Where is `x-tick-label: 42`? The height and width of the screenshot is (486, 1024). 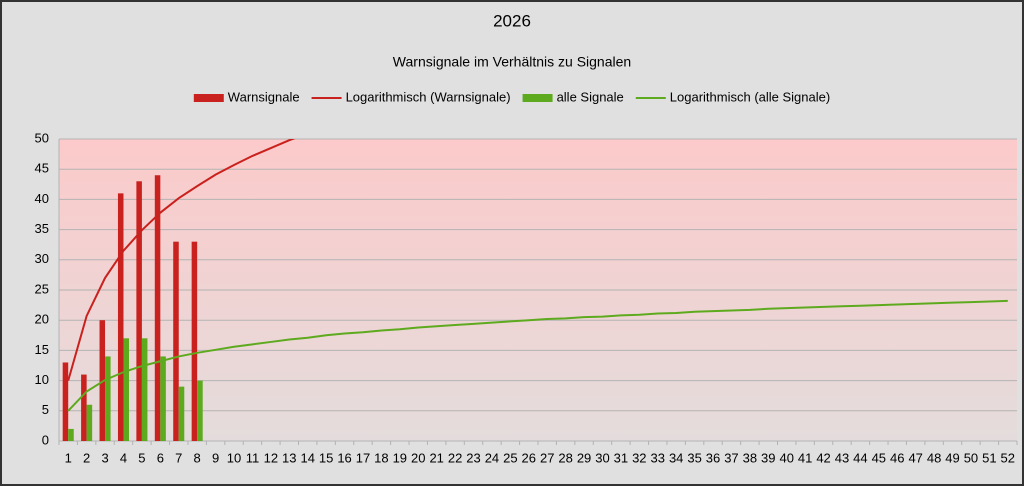 x-tick-label: 42 is located at coordinates (823, 457).